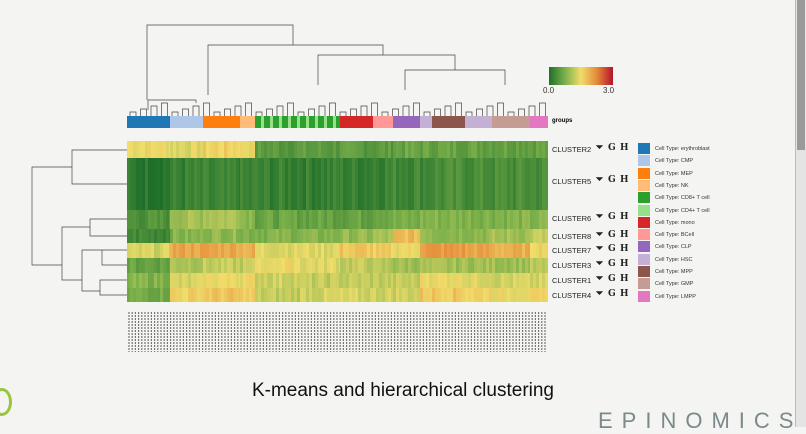 This screenshot has width=806, height=434. I want to click on scrollbar-thumb, so click(801, 75).